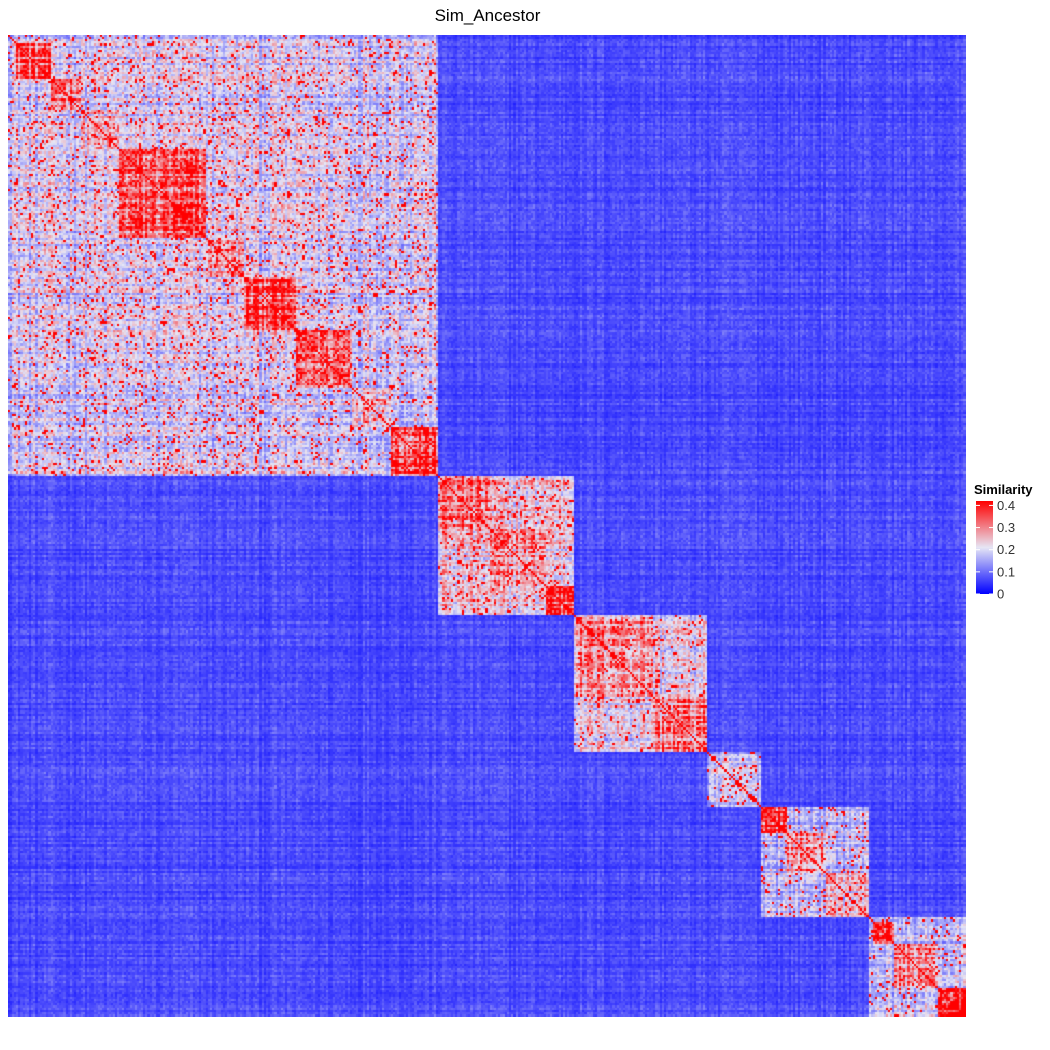 The image size is (1050, 1050). Describe the element at coordinates (487, 15) in the screenshot. I see `chart-title: Sim_Ancestor` at that location.